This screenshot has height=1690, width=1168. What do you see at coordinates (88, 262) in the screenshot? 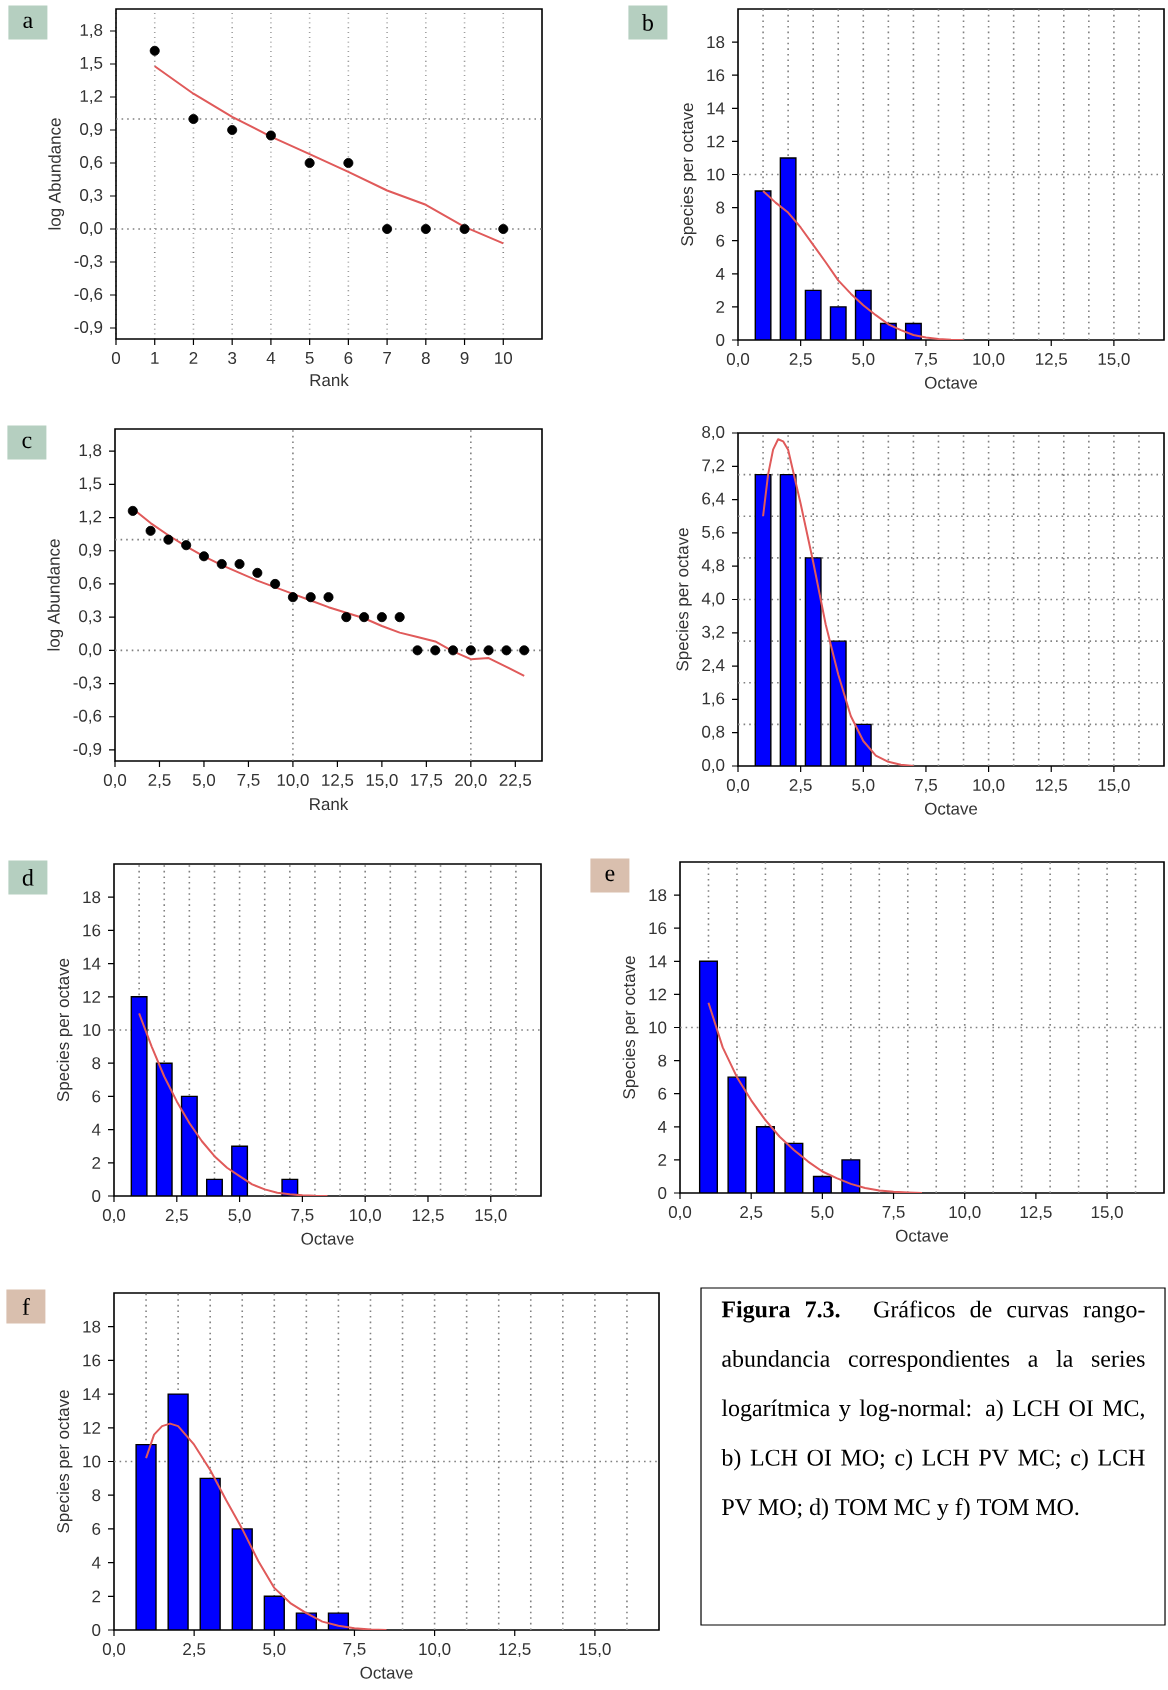
I see `y-tick-label: -0,3` at bounding box center [88, 262].